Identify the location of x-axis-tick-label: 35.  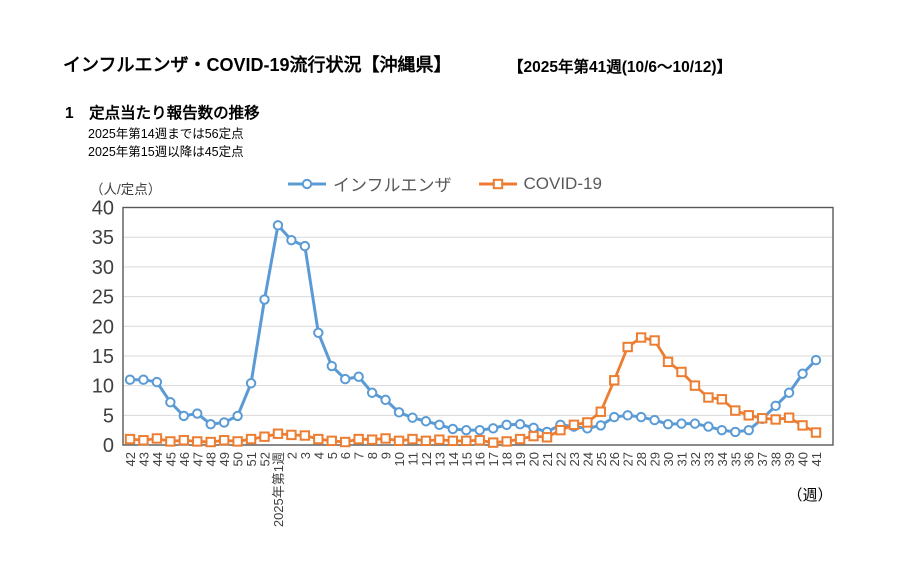
(735, 459).